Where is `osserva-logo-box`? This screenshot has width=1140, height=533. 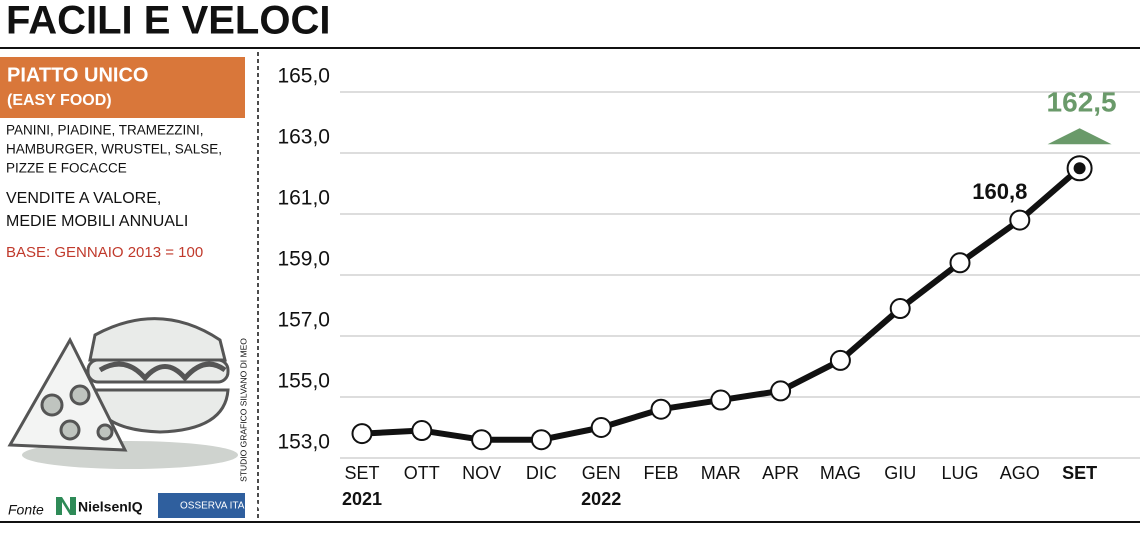
osserva-logo-box is located at coordinates (201, 505).